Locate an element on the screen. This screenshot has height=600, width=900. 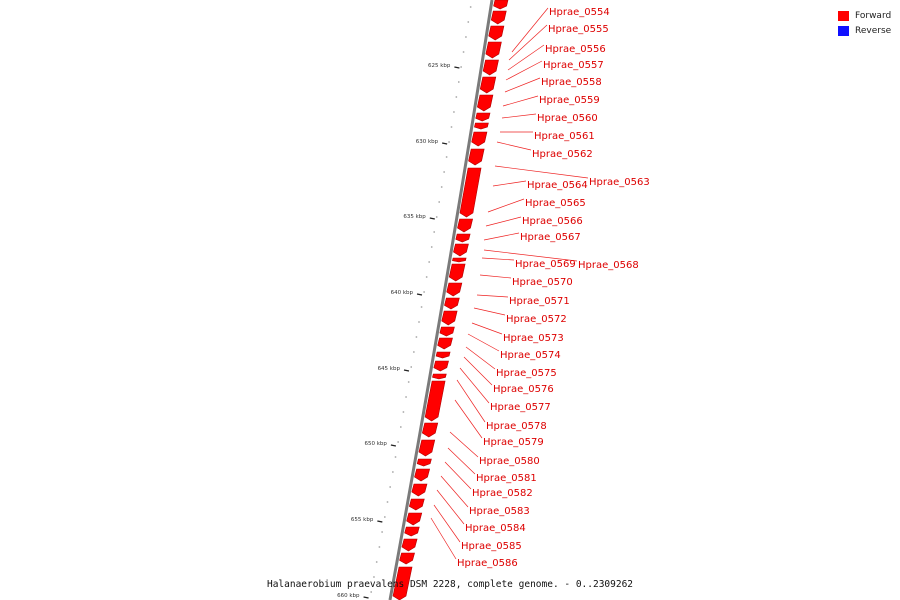
gene-label: Hprae_0583 is located at coordinates (499, 511).